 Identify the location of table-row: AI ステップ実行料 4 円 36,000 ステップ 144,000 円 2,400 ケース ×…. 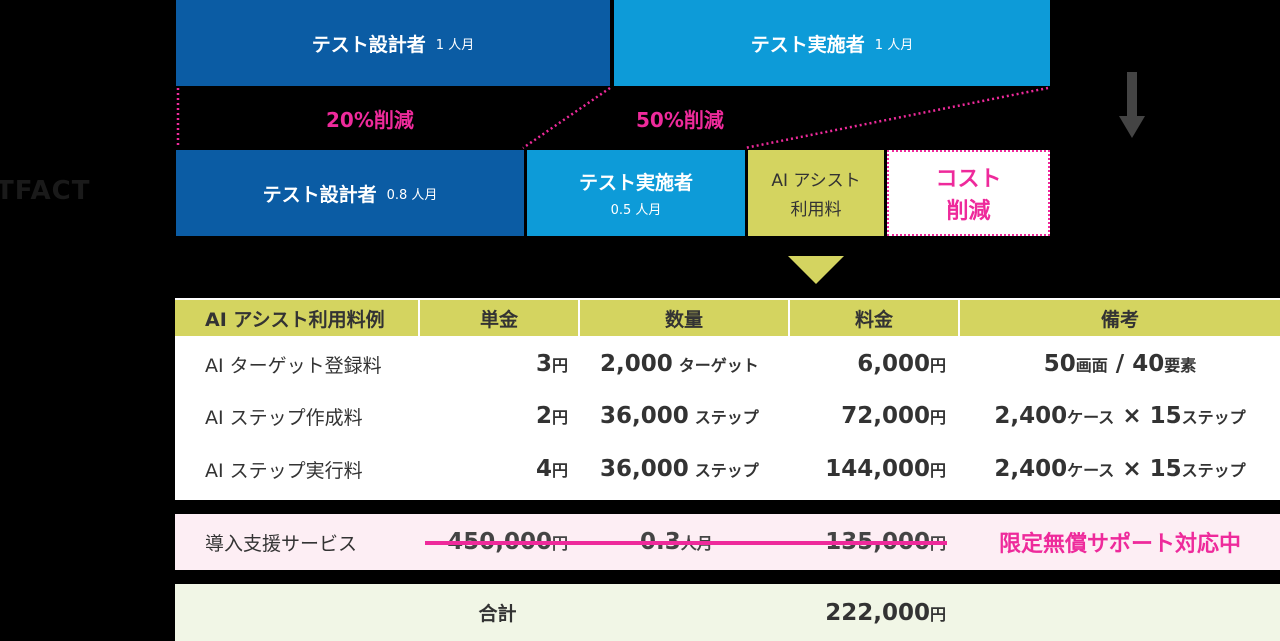
(727, 469).